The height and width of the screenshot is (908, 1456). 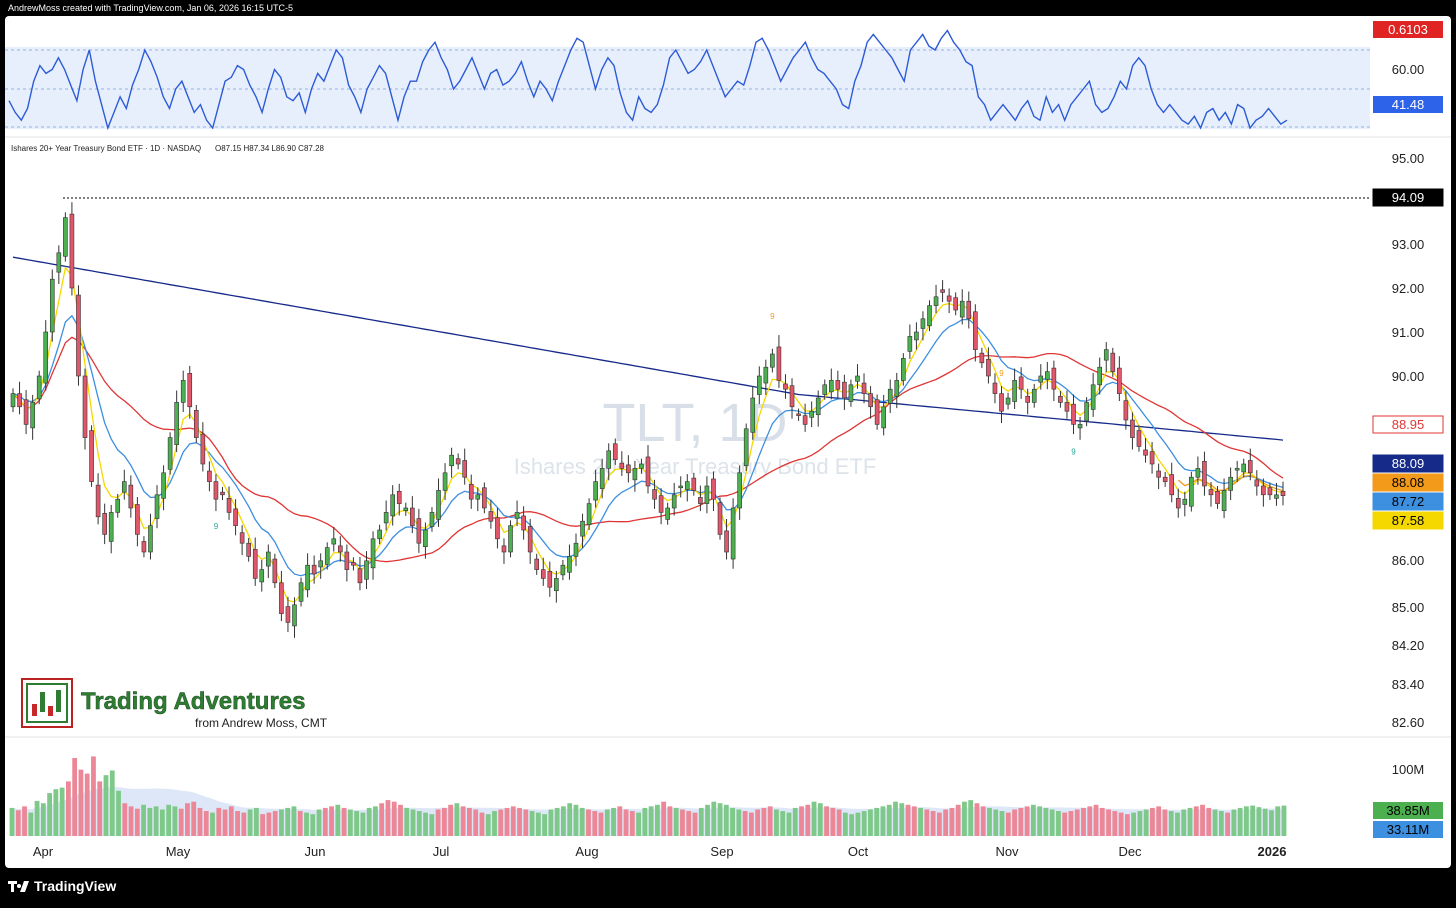 What do you see at coordinates (1408, 29) in the screenshot?
I see `rsi-badge-top: 0.6103` at bounding box center [1408, 29].